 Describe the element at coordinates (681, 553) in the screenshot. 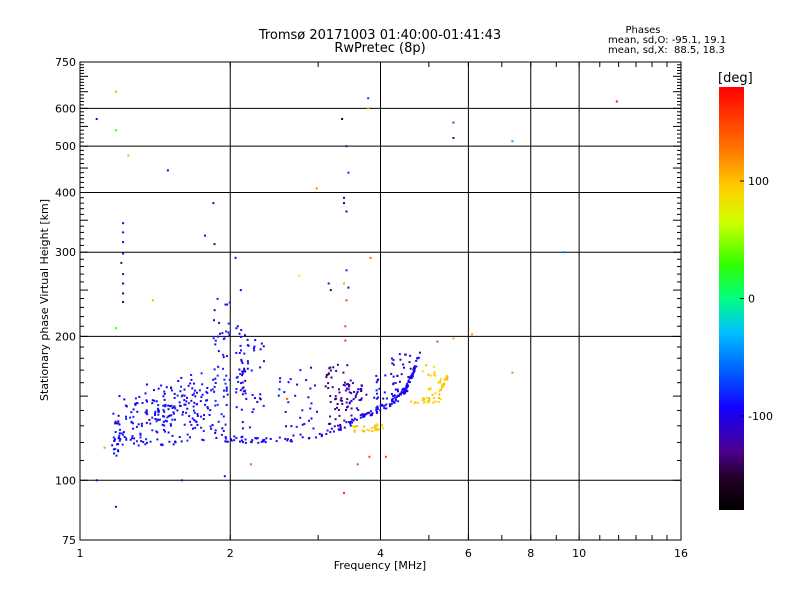

I see `x-tick-label: 16` at that location.